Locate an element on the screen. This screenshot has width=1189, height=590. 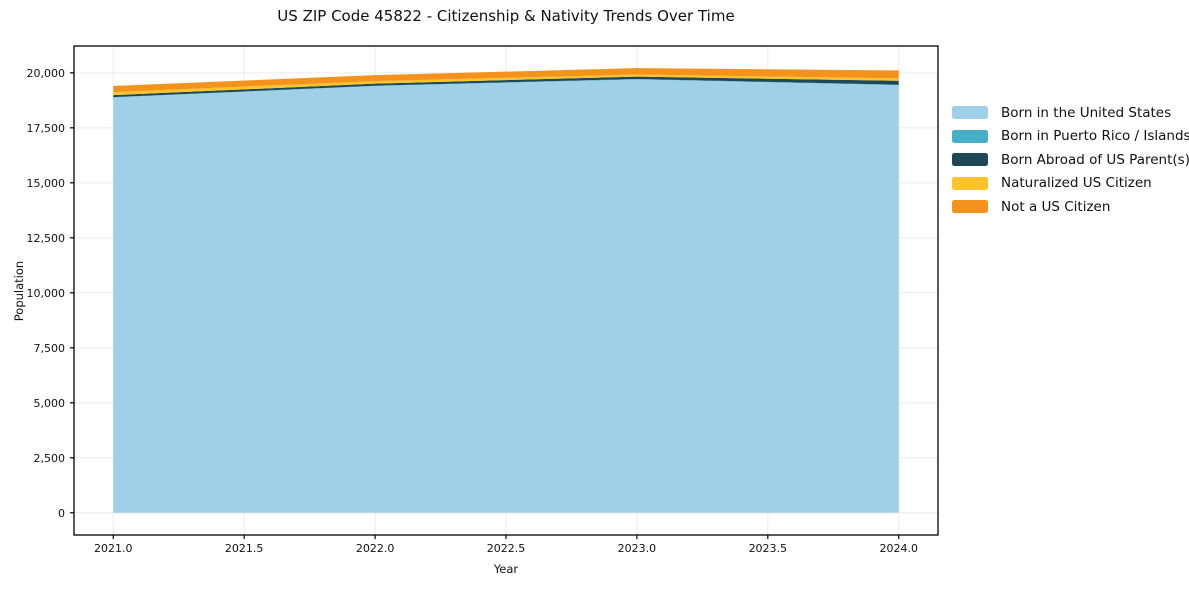
legend-item: Born in the United States is located at coordinates (1070, 113).